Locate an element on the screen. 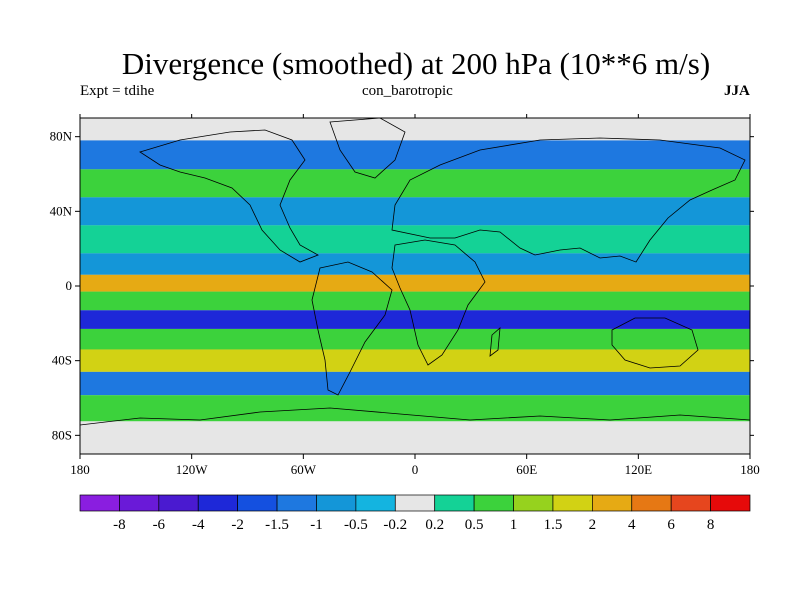 Image resolution: width=800 pixels, height=600 pixels. colorbar-label: -0.2 is located at coordinates (395, 525).